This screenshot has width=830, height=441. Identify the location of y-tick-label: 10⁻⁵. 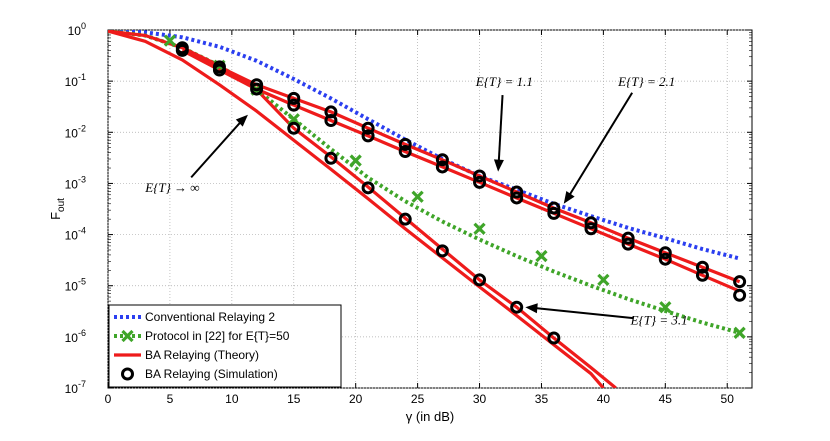
(75, 285).